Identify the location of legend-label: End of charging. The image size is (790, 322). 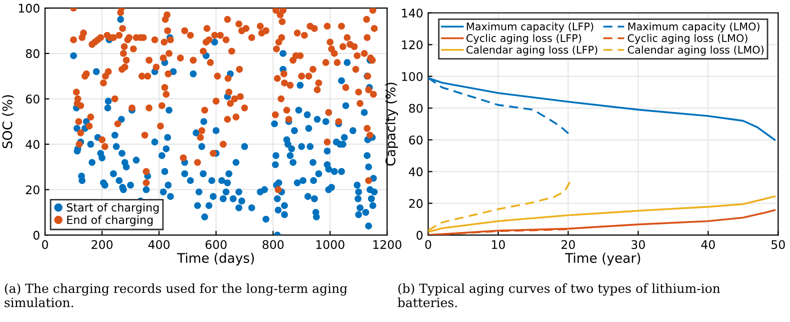
(110, 220).